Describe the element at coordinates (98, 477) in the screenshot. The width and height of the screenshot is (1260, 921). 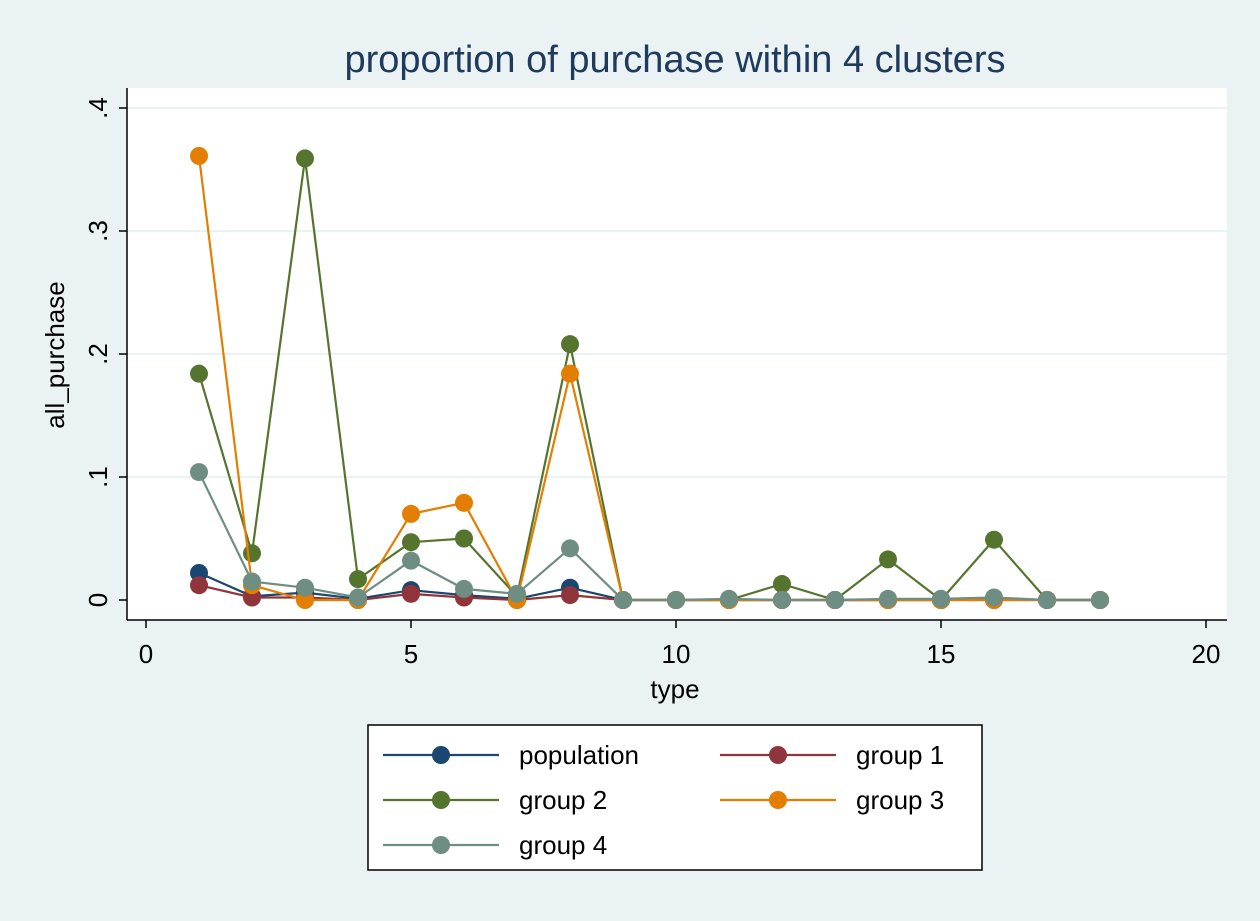
I see `y-tick-label: .1` at that location.